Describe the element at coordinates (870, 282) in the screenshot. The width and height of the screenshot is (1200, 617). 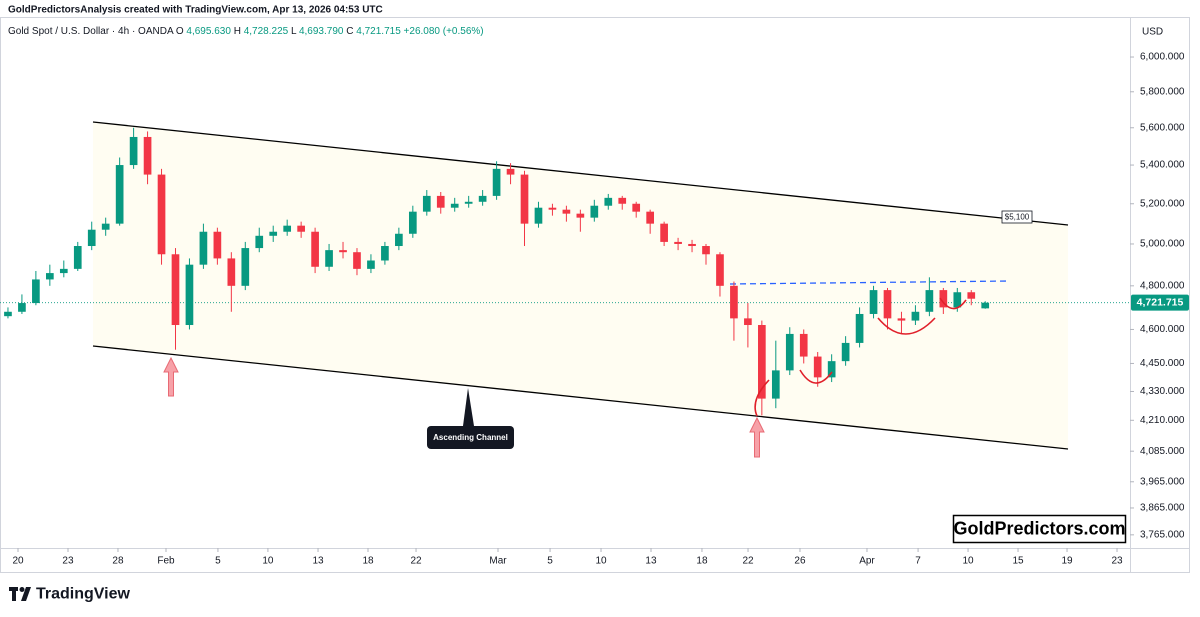
I see `resistance-line` at that location.